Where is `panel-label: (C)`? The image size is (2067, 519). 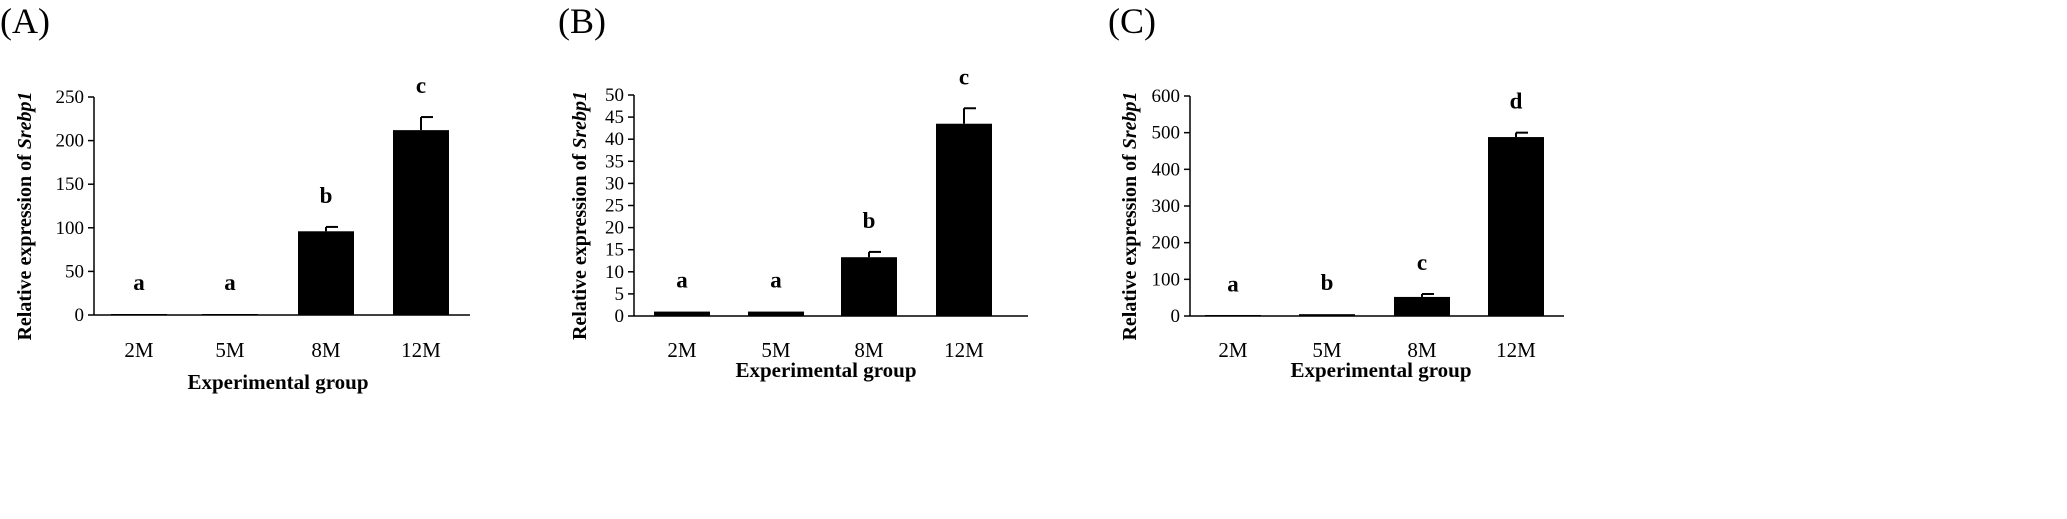 panel-label: (C) is located at coordinates (1132, 21).